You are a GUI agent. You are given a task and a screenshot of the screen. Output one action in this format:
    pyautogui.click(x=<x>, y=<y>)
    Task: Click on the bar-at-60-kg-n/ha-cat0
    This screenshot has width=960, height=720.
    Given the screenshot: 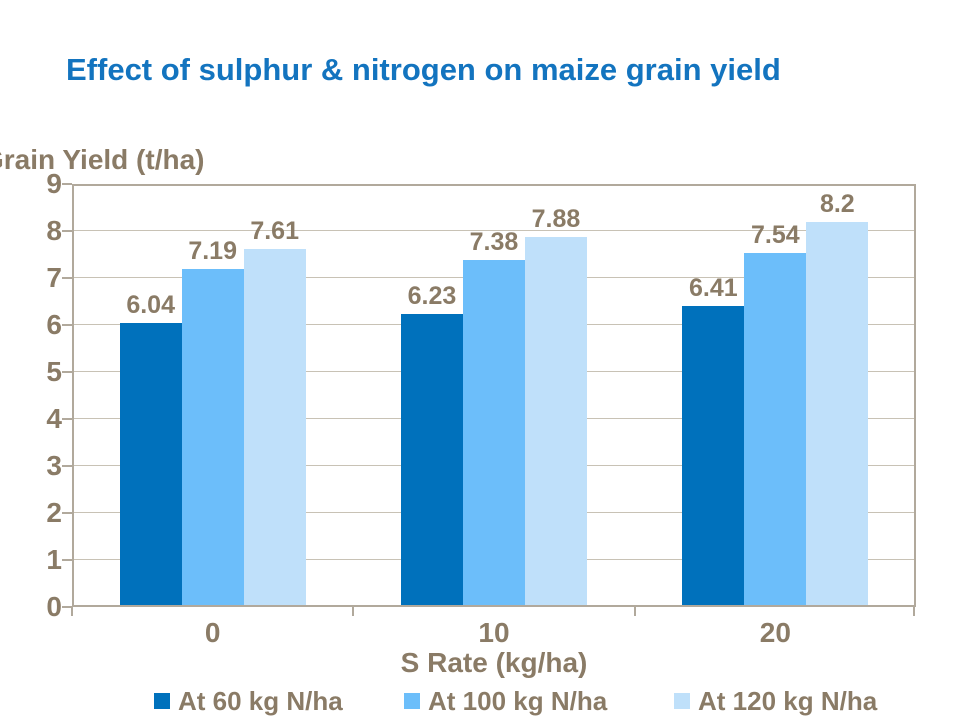 What is the action you would take?
    pyautogui.click(x=150, y=464)
    